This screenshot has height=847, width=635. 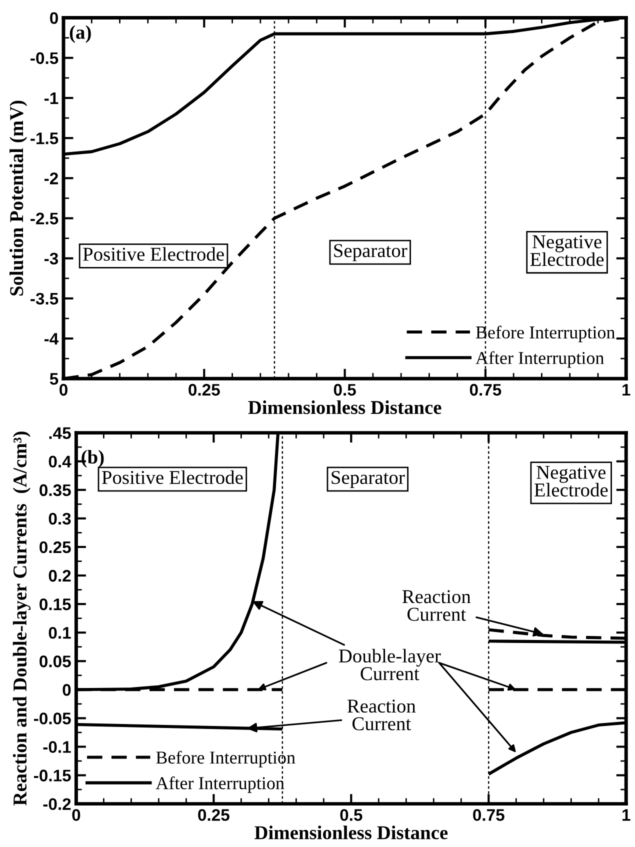 What do you see at coordinates (59, 632) in the screenshot?
I see `y-tick-label: 0.1` at bounding box center [59, 632].